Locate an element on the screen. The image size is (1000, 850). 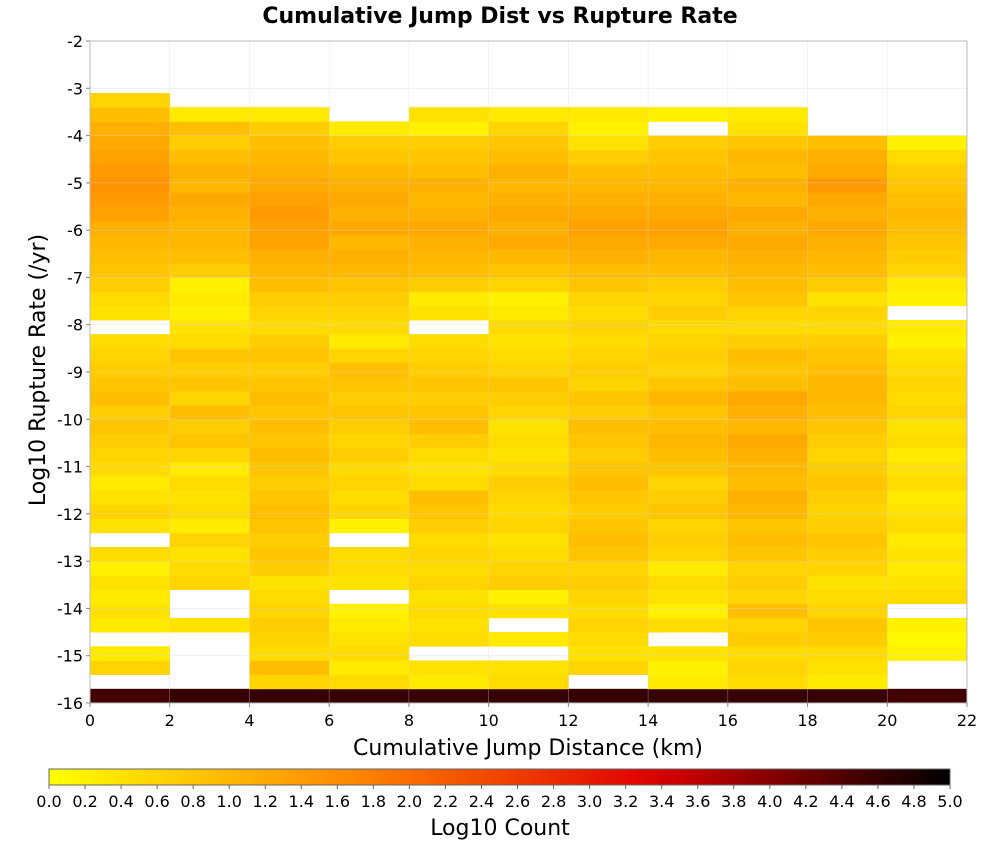
y-tick-label: -13 is located at coordinates (70, 561).